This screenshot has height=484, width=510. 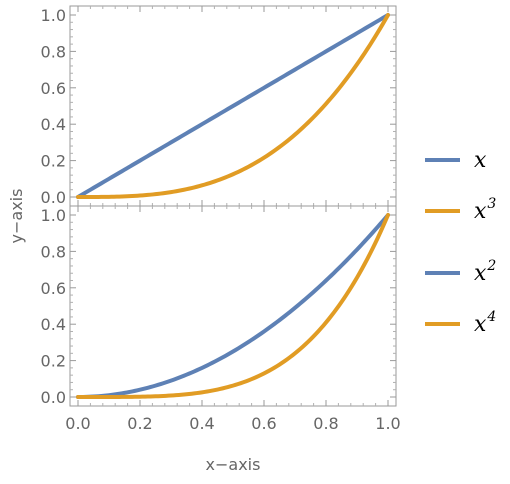 I want to click on legend-label: x, so click(x=480, y=160).